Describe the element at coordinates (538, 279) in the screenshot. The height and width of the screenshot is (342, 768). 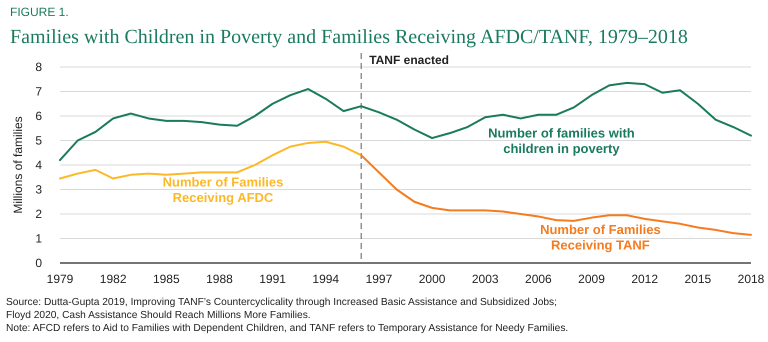
I see `x-tick-label: 2006` at that location.